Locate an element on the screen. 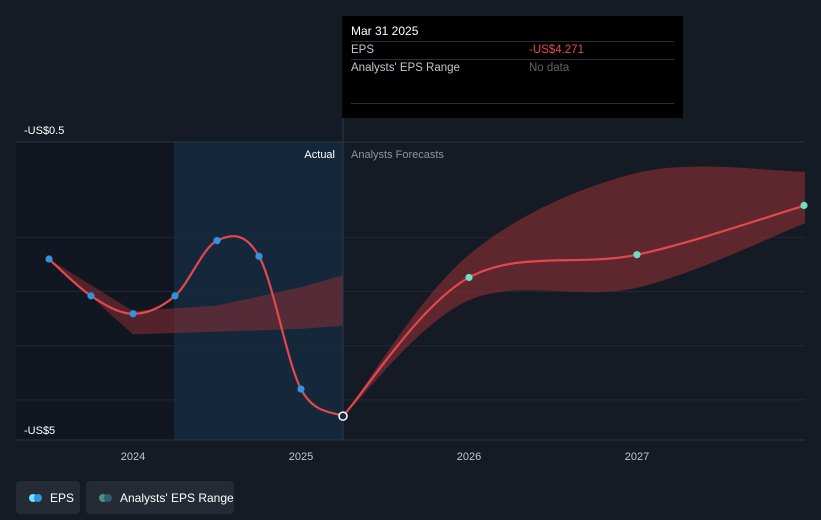  tooltip-range-row: Analysts' EPS Range No data is located at coordinates (512, 68).